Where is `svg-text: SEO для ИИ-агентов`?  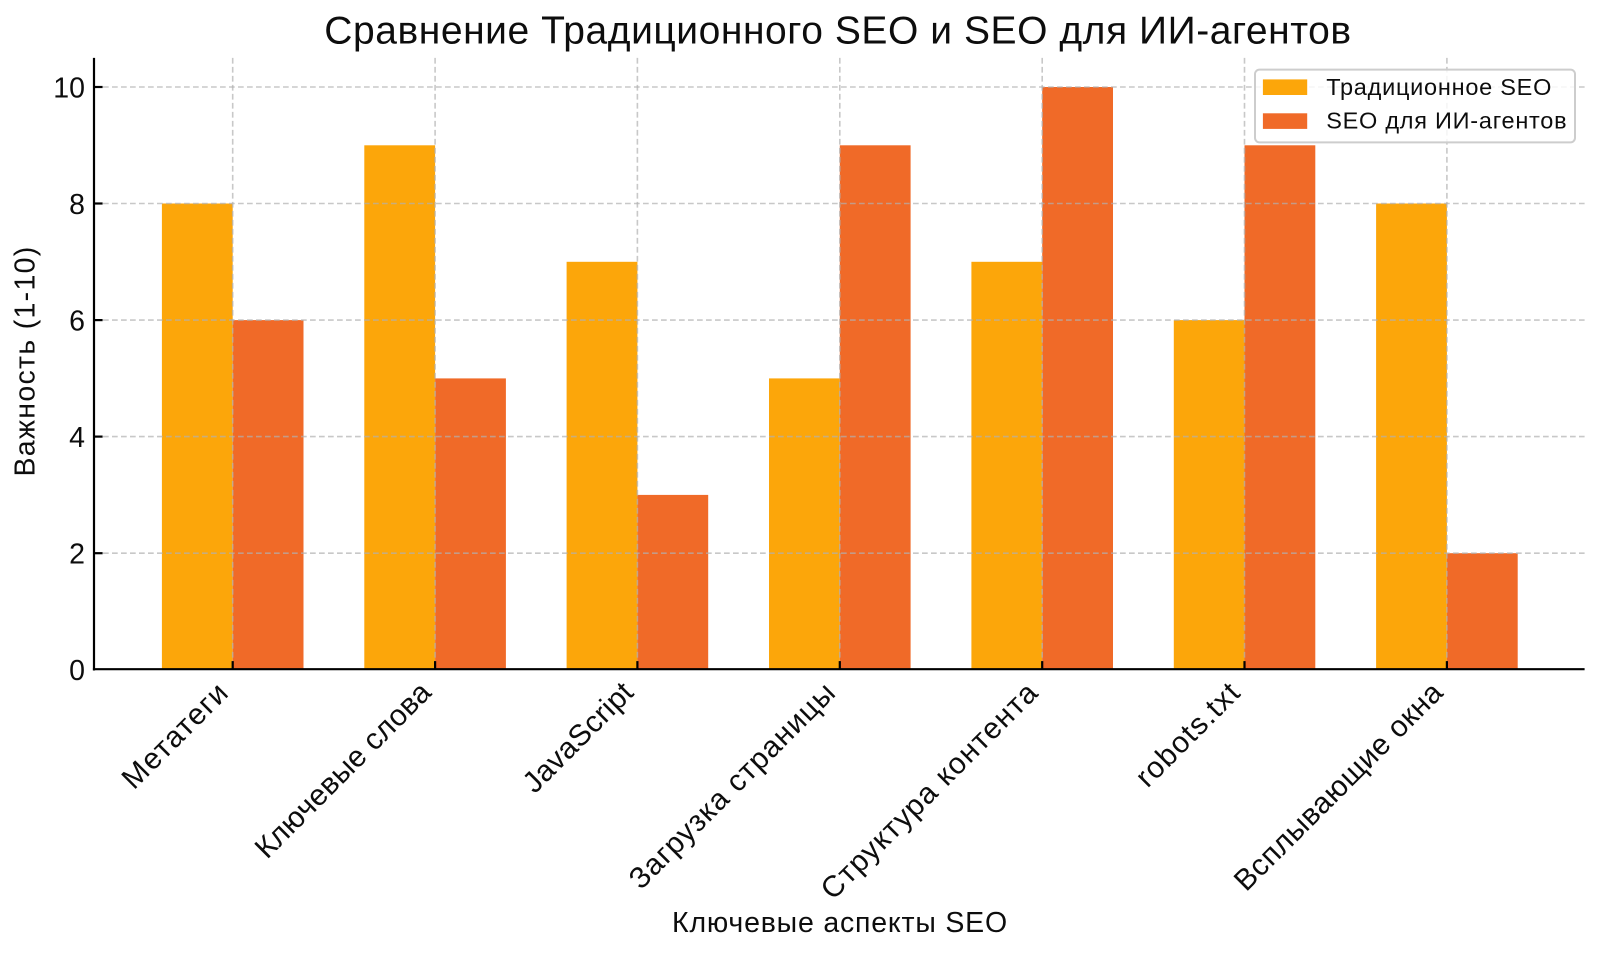
svg-text: SEO для ИИ-агентов is located at coordinates (1446, 121).